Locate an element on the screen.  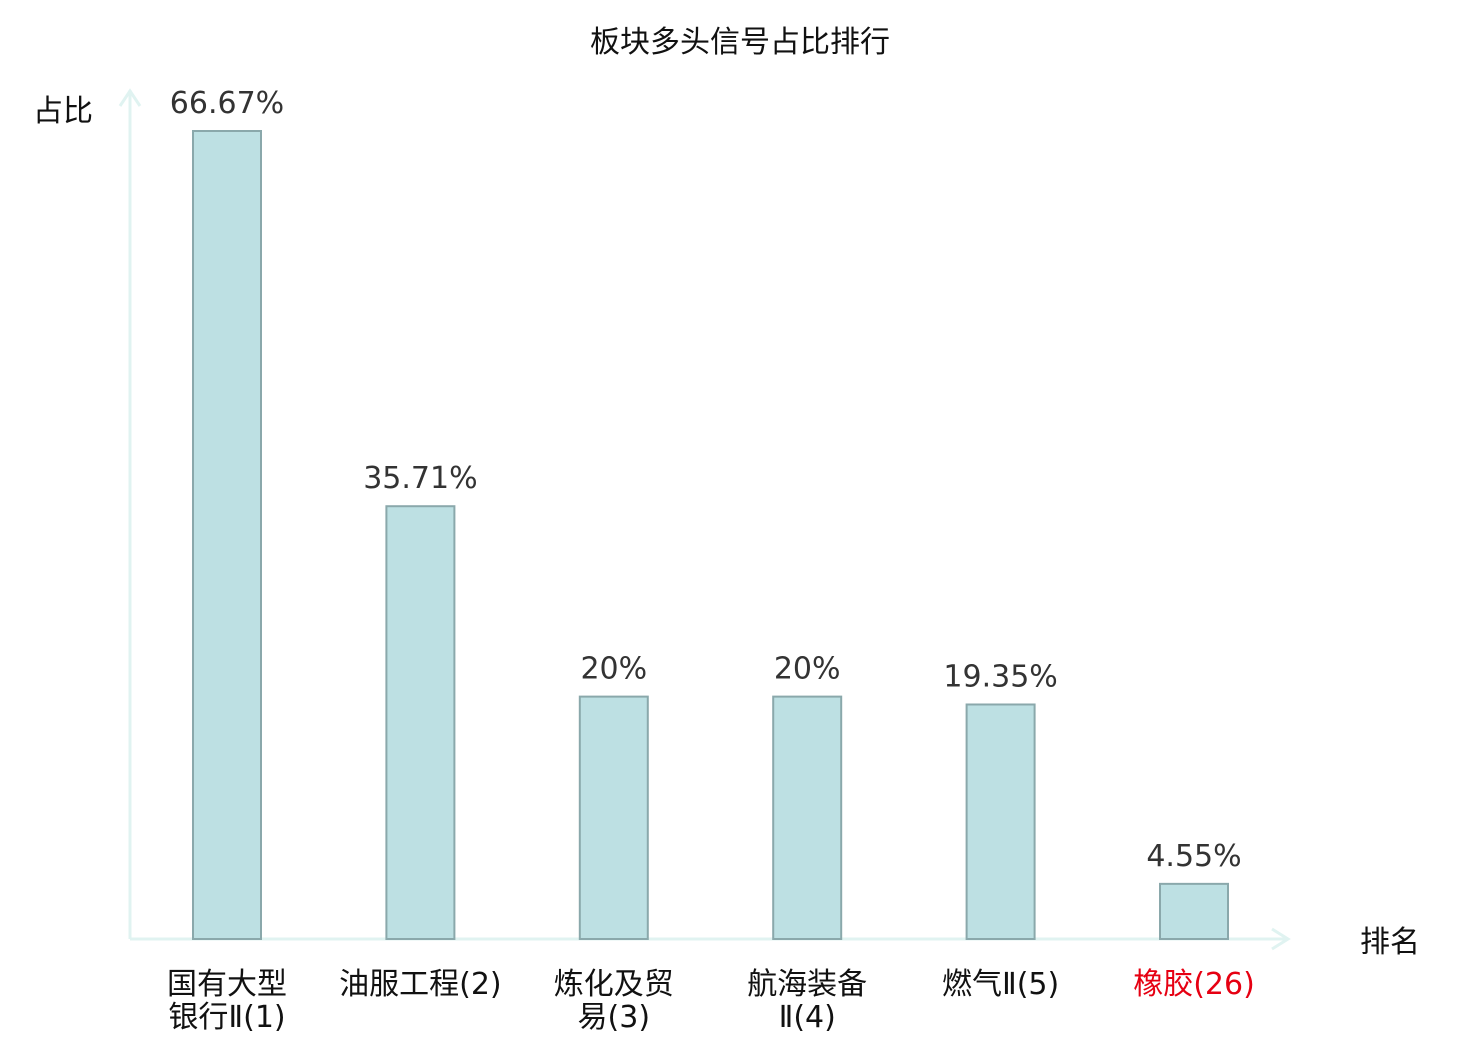
category-label: 易(3) is located at coordinates (614, 1017).